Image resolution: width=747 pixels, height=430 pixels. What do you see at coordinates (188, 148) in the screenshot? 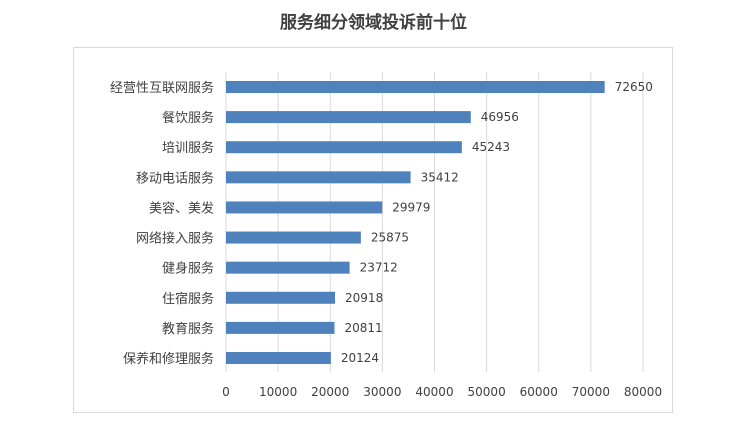
I see `category-label: 培训服务` at bounding box center [188, 148].